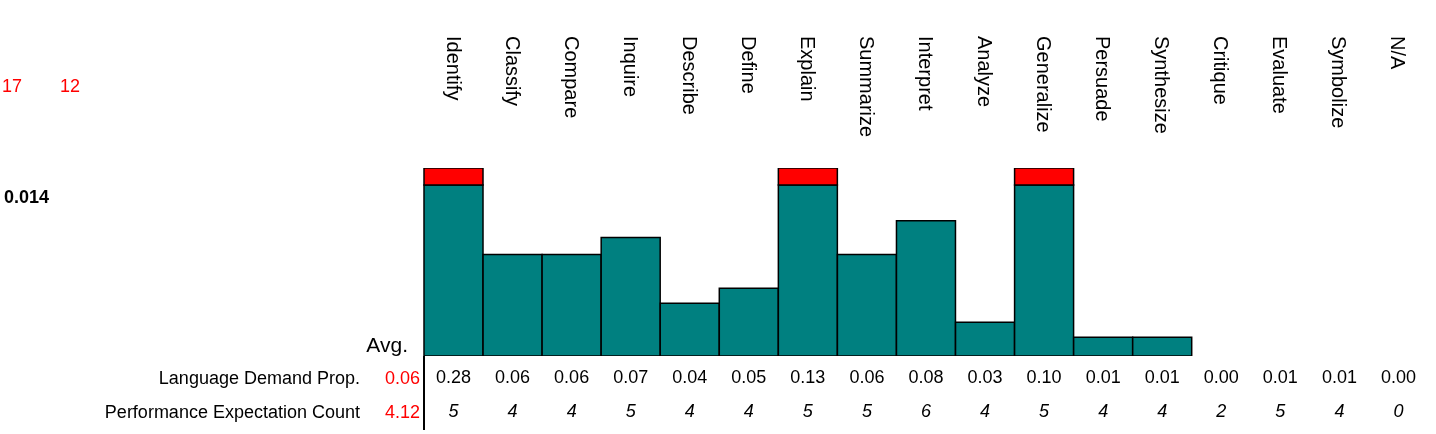  Describe the element at coordinates (70, 86) in the screenshot. I see `text: 12` at that location.